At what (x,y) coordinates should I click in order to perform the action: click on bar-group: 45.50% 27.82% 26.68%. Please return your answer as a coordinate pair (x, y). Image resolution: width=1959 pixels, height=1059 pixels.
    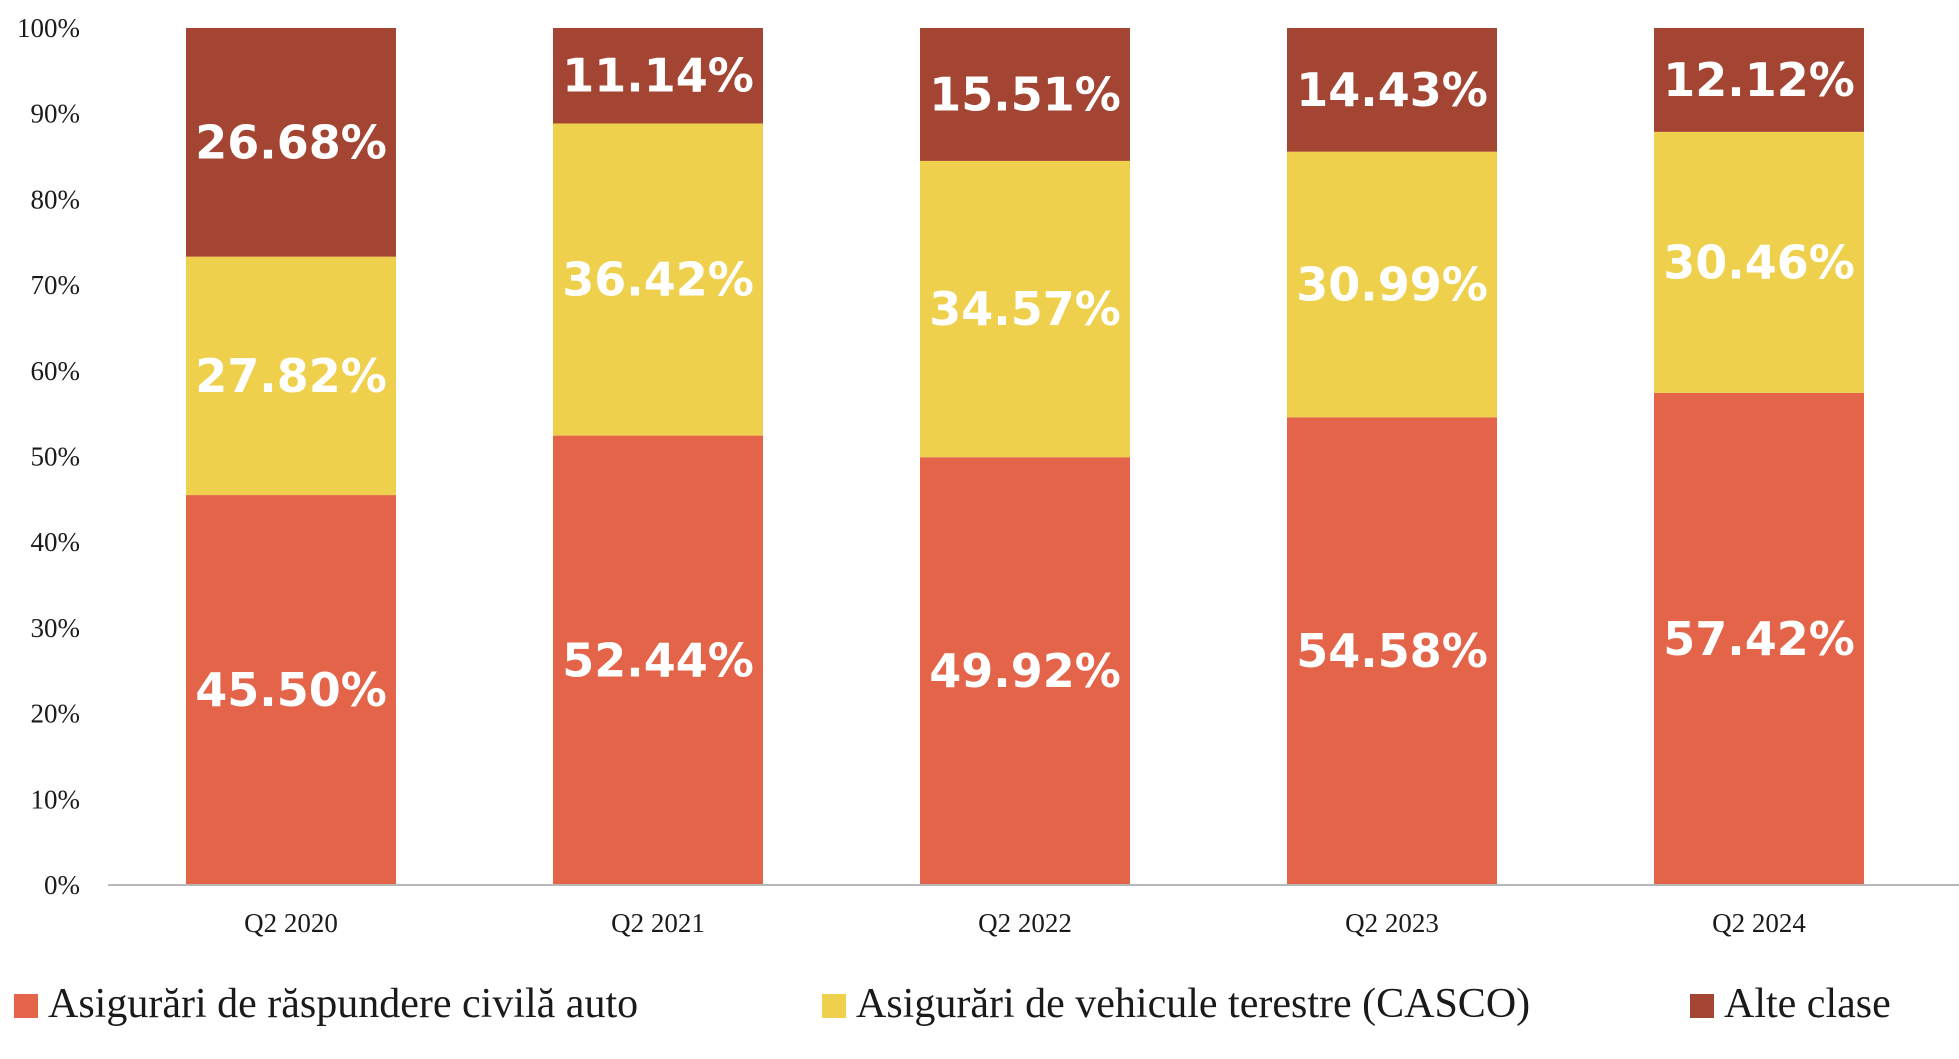
    Looking at the image, I should click on (291, 456).